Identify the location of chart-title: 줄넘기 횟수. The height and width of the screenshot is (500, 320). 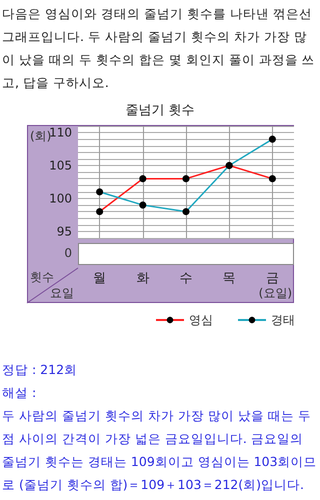
(160, 110).